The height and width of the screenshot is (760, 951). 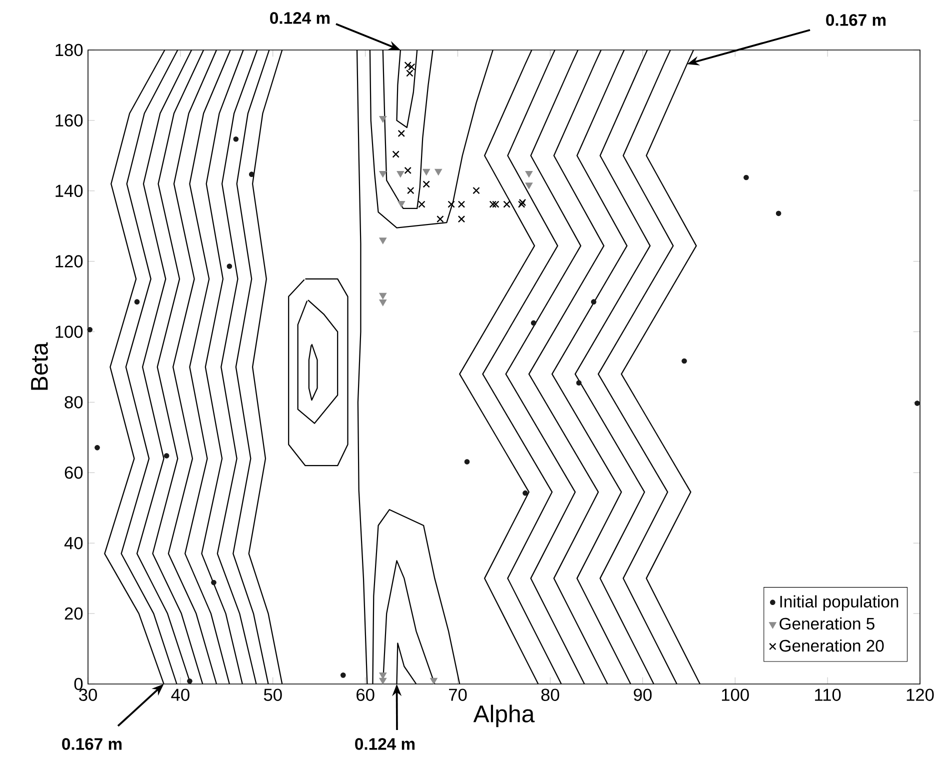 What do you see at coordinates (73, 543) in the screenshot?
I see `y-tick-label: 40` at bounding box center [73, 543].